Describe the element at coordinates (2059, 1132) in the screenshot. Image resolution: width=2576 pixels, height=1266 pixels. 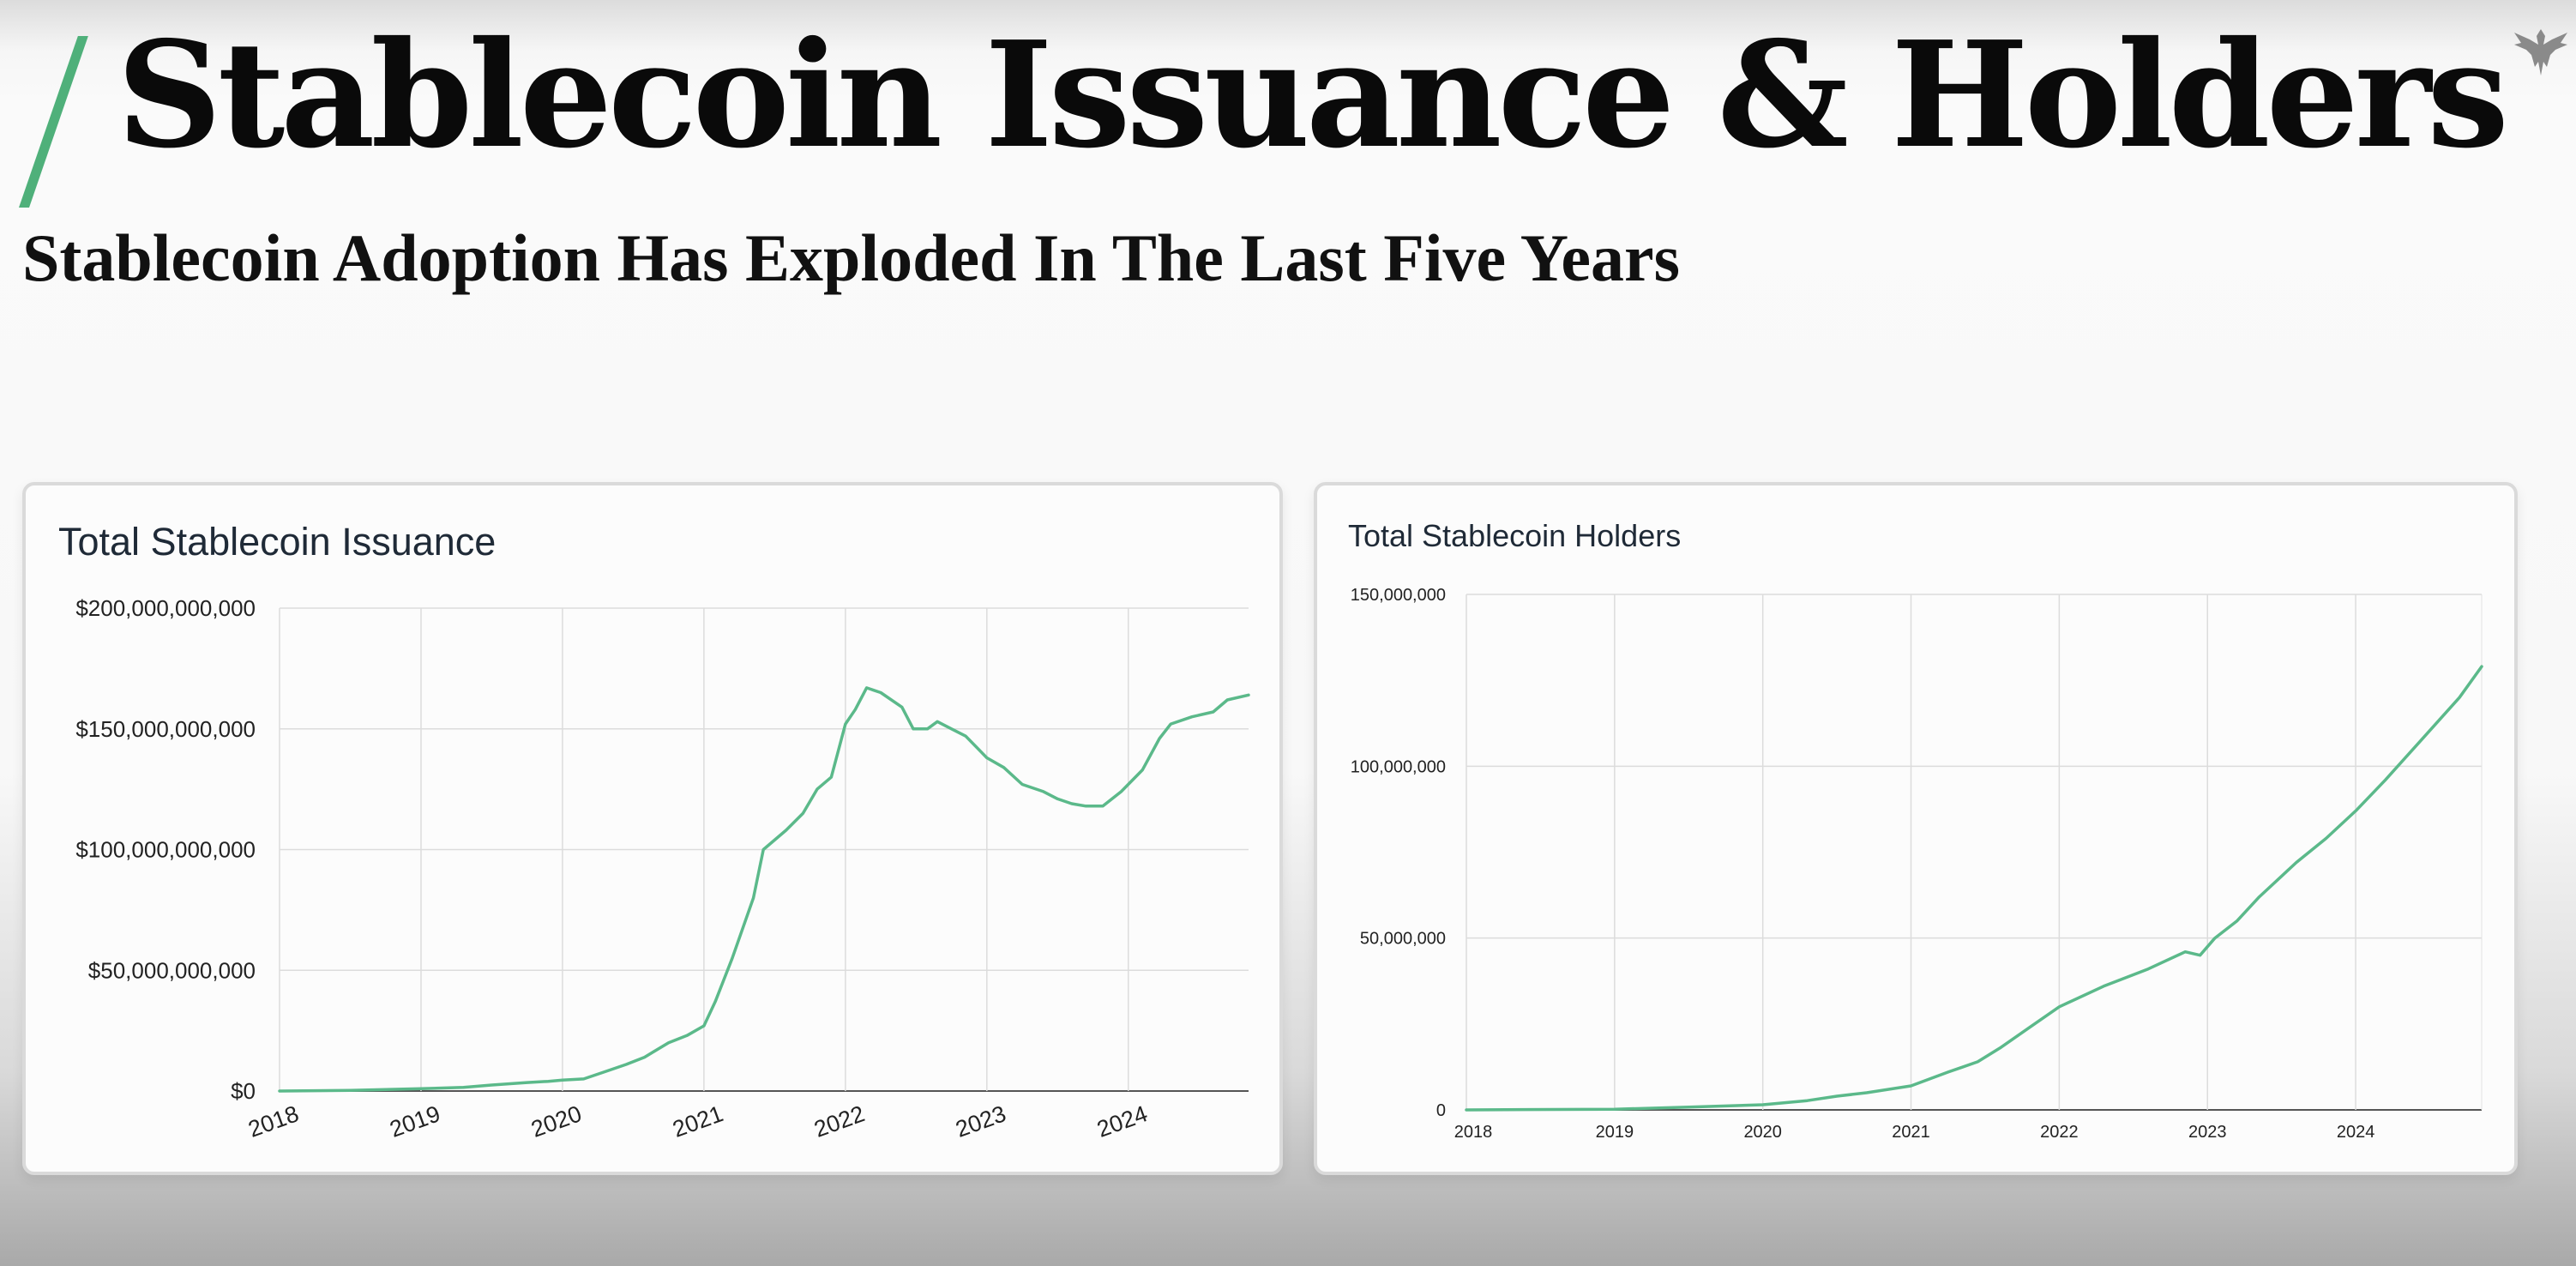
I see `holders-x-tick-label: 2022` at that location.